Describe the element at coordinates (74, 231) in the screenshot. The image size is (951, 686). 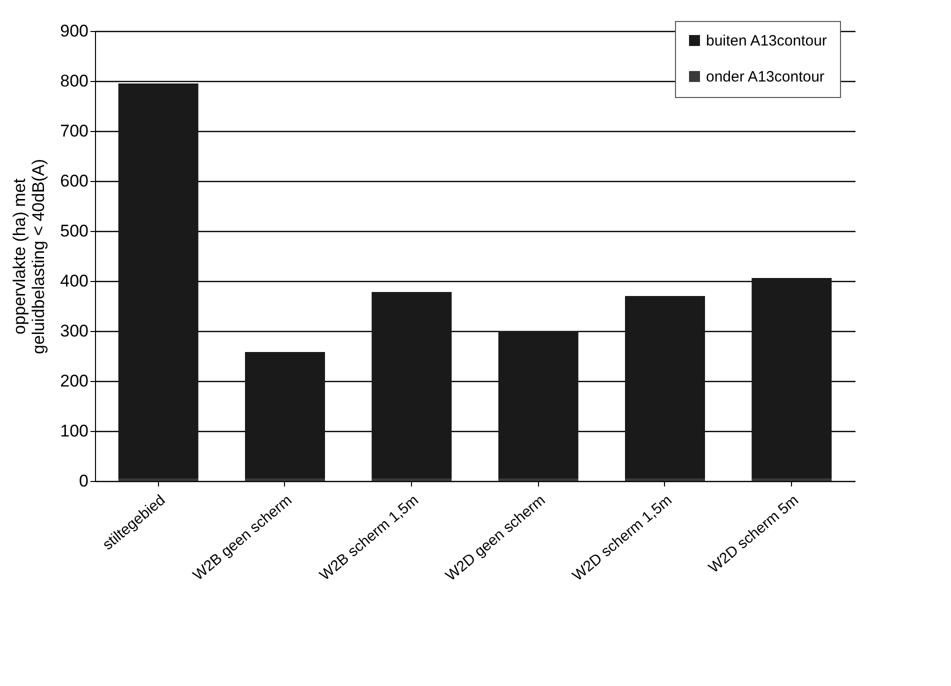
I see `y-tick-label: 500` at that location.